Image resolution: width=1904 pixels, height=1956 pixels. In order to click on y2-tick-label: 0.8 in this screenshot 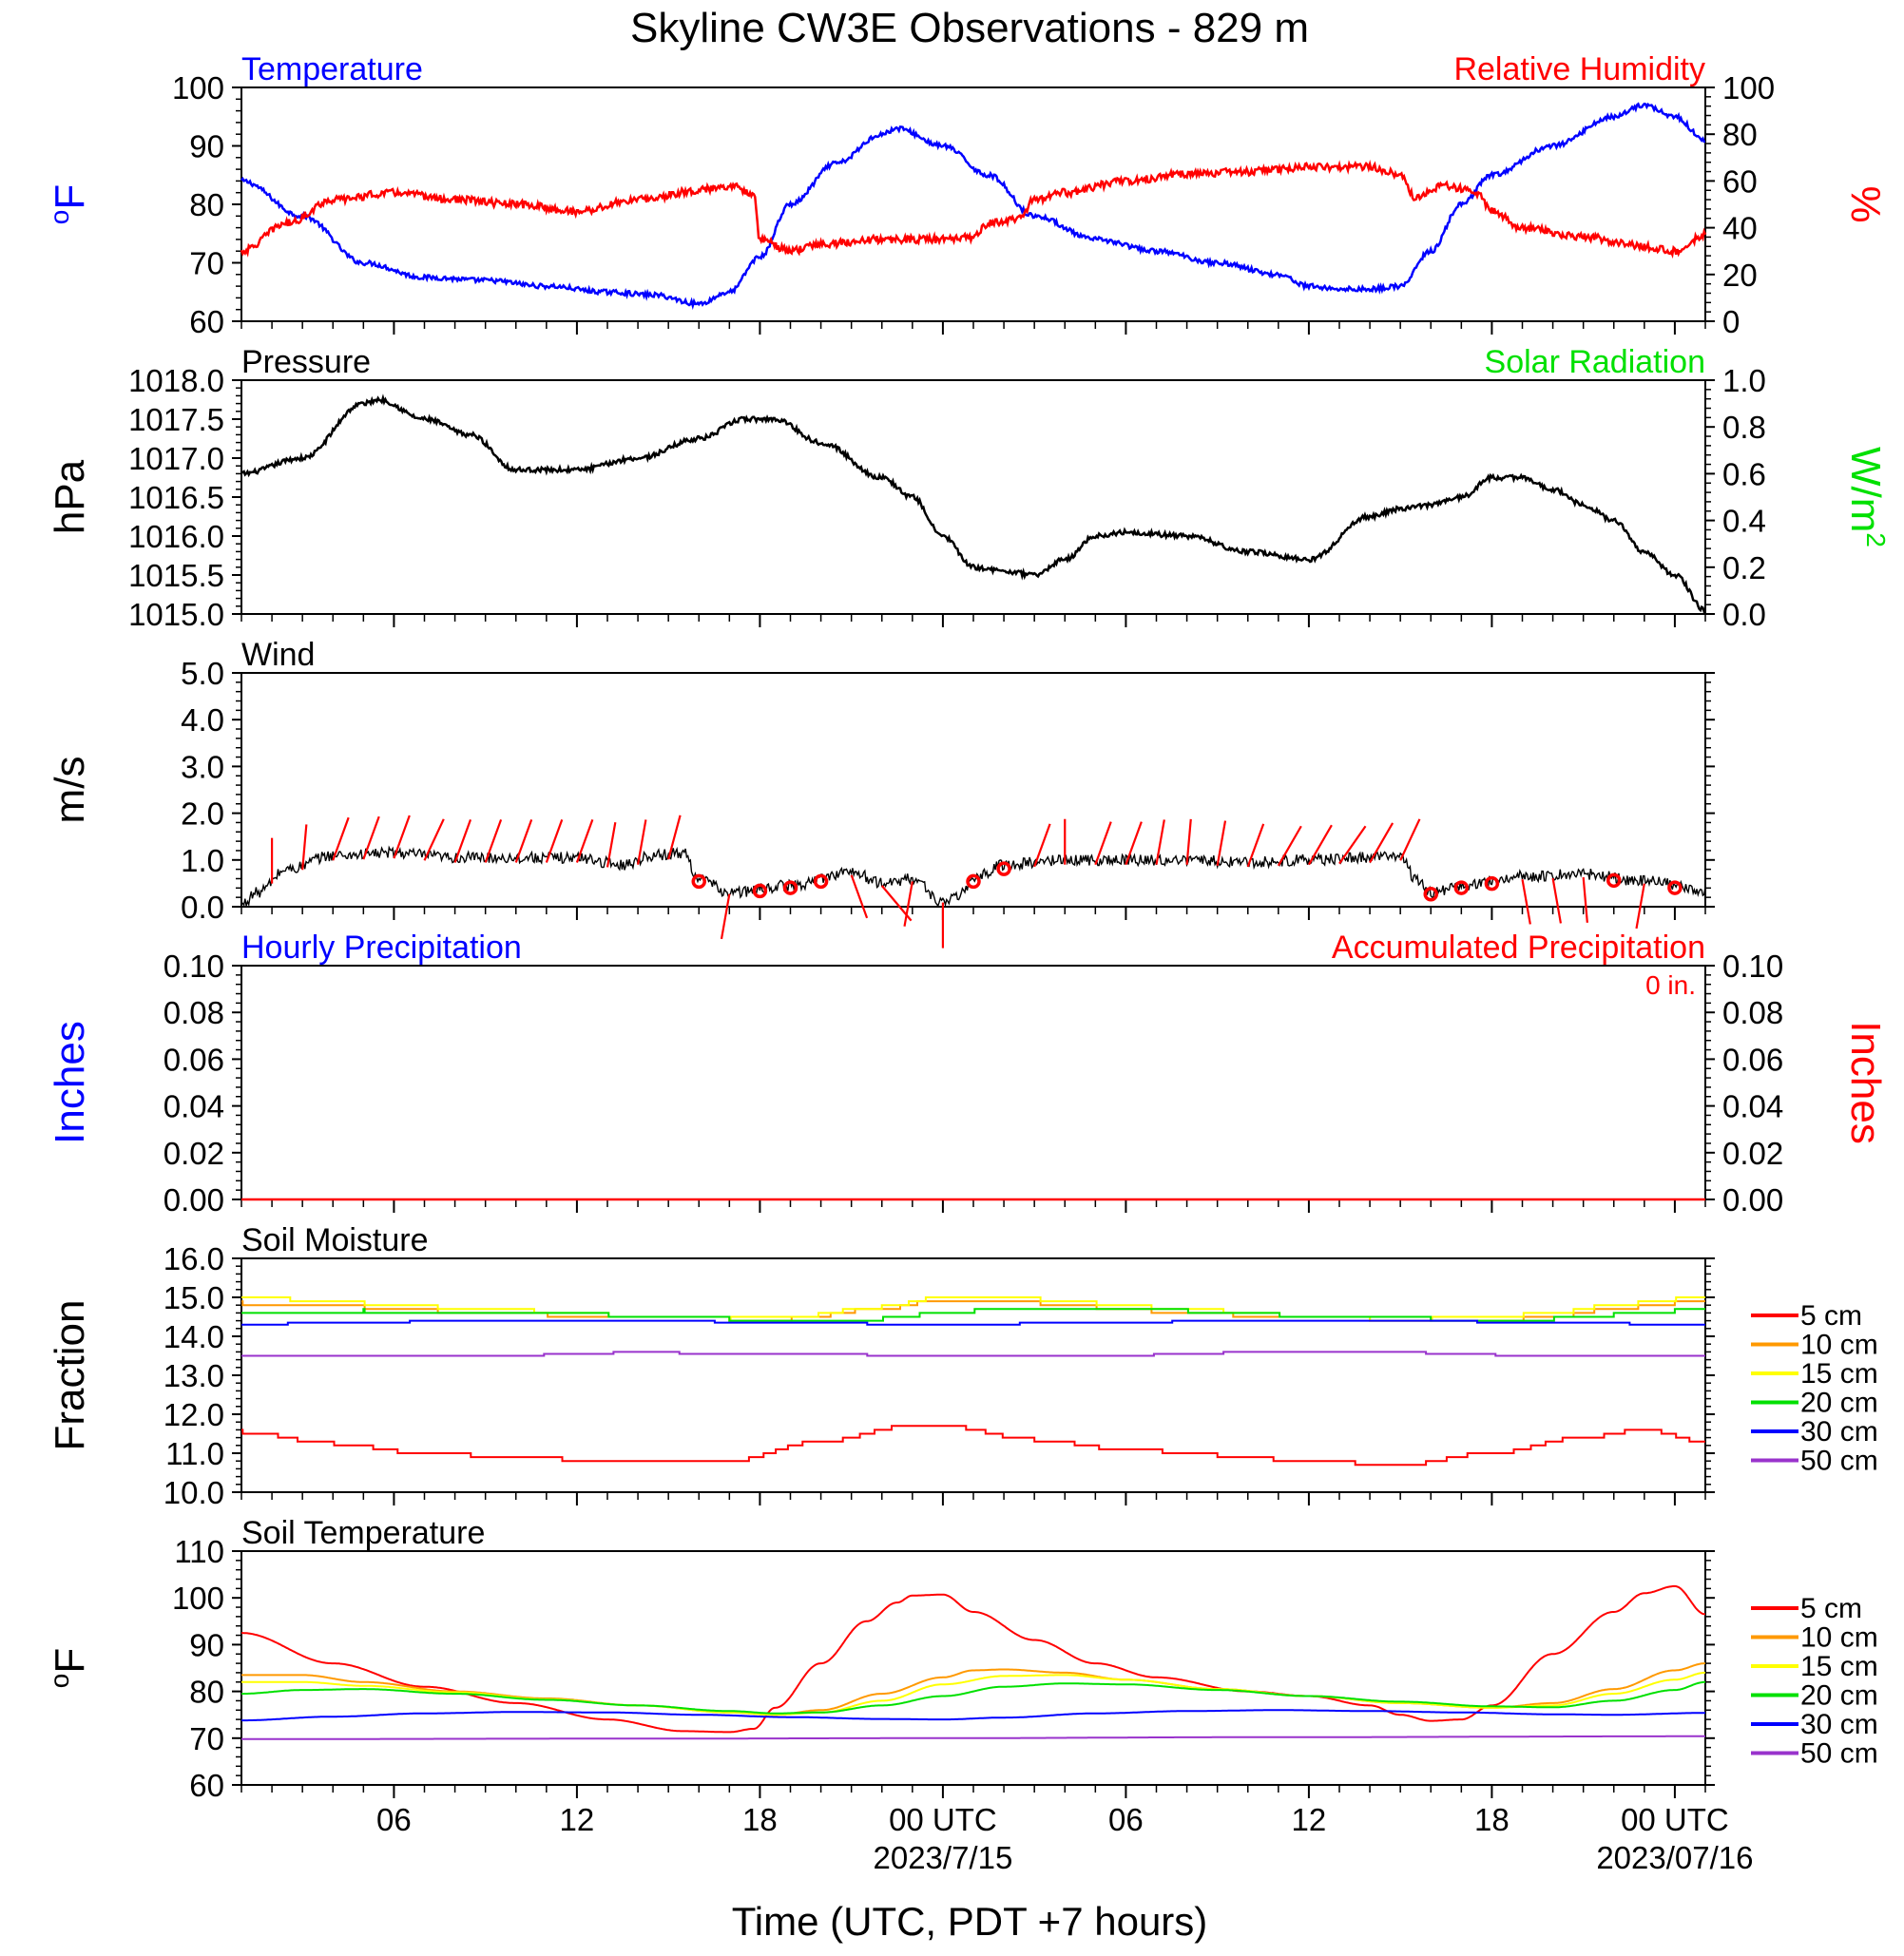, I will do `click(1744, 427)`.